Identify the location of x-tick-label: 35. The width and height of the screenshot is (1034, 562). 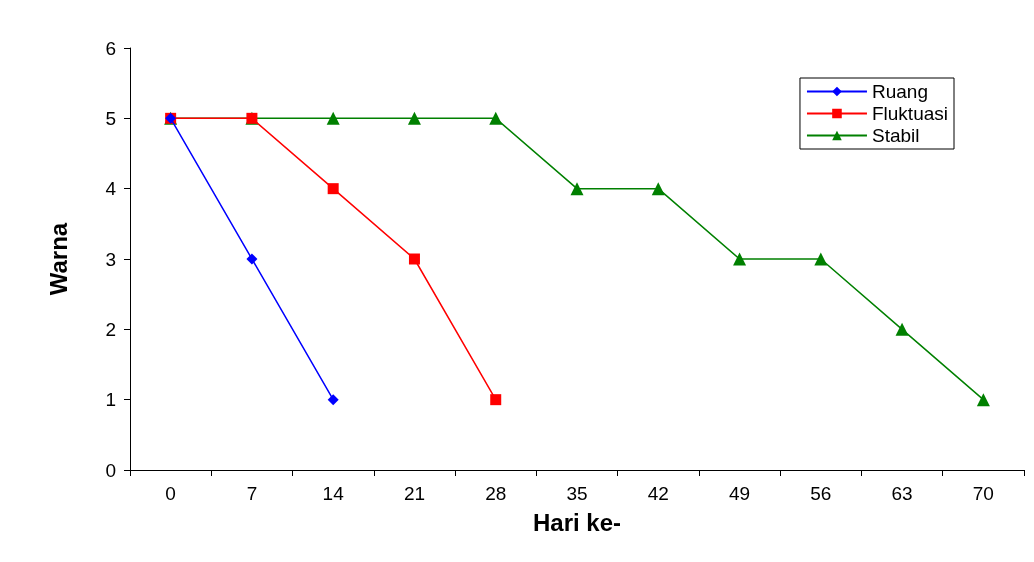
(577, 493).